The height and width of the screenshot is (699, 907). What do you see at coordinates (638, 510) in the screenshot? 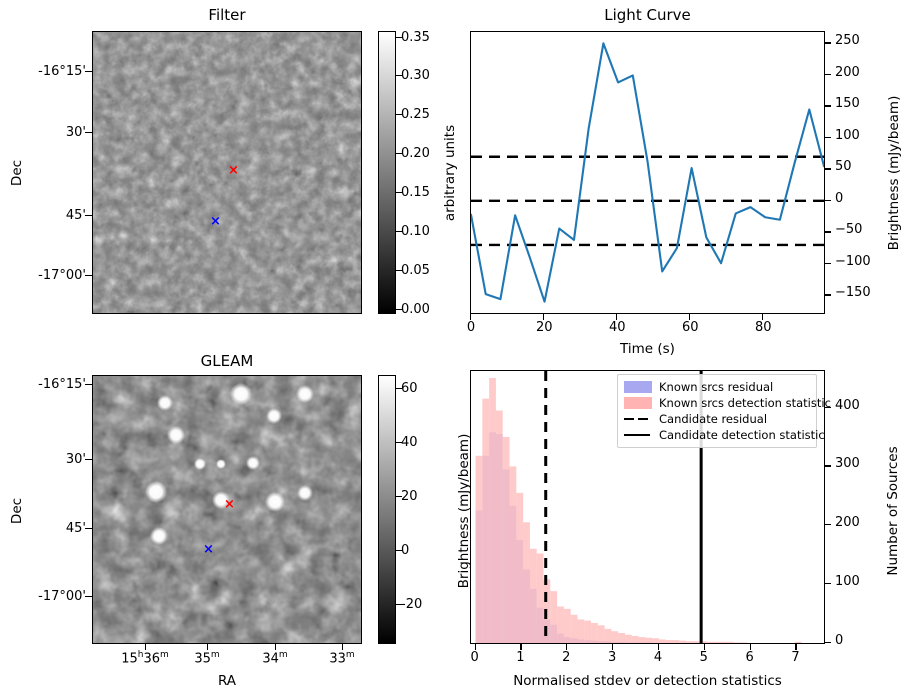
I see `histogram-bars-known-srcs-detection-statistic` at bounding box center [638, 510].